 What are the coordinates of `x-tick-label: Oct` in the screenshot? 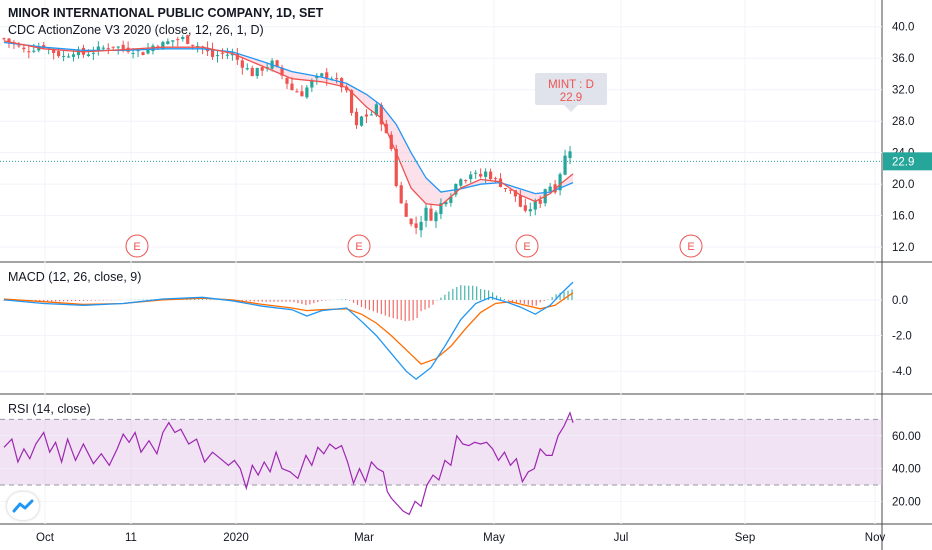 It's located at (45, 538).